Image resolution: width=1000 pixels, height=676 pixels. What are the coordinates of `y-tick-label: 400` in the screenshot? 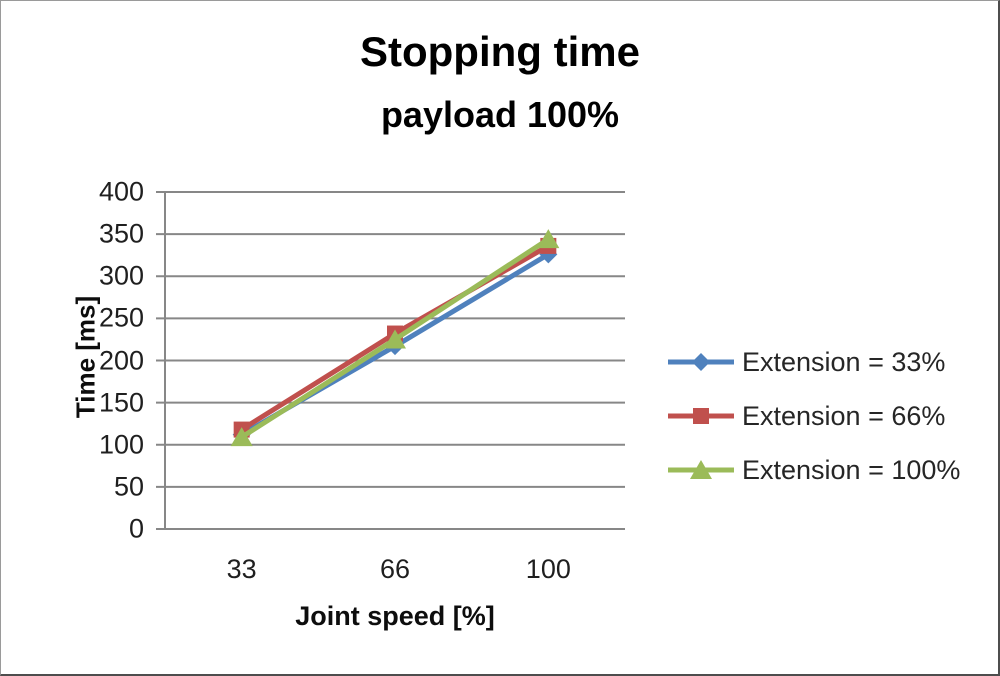 It's located at (121, 191).